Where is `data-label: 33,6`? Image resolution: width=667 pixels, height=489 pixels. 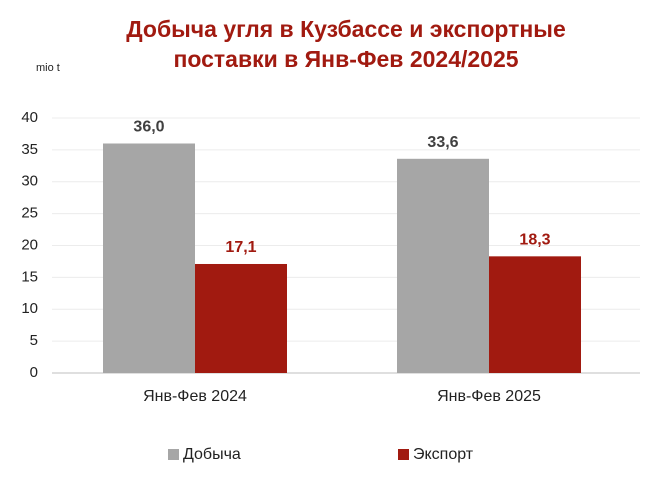
data-label: 33,6 is located at coordinates (442, 142).